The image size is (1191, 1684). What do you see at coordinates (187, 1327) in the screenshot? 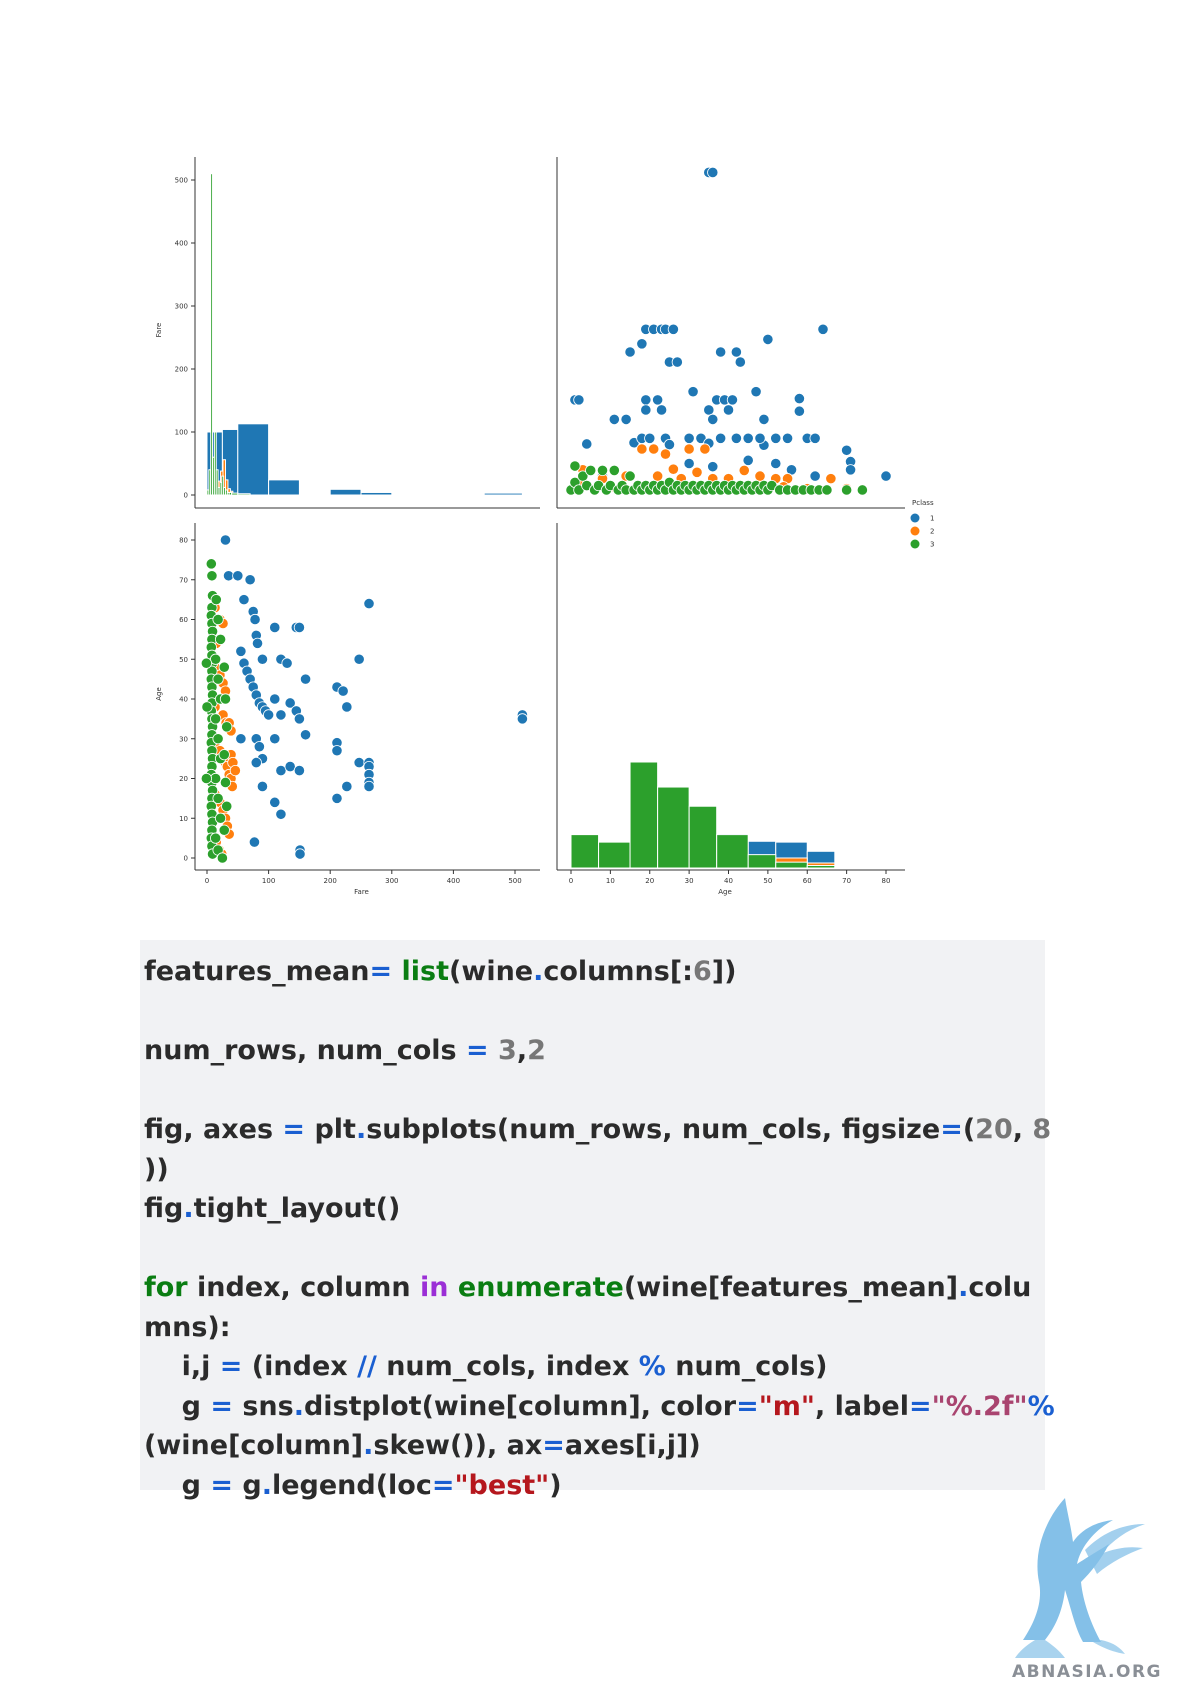
I see `code-token: mns):` at bounding box center [187, 1327].